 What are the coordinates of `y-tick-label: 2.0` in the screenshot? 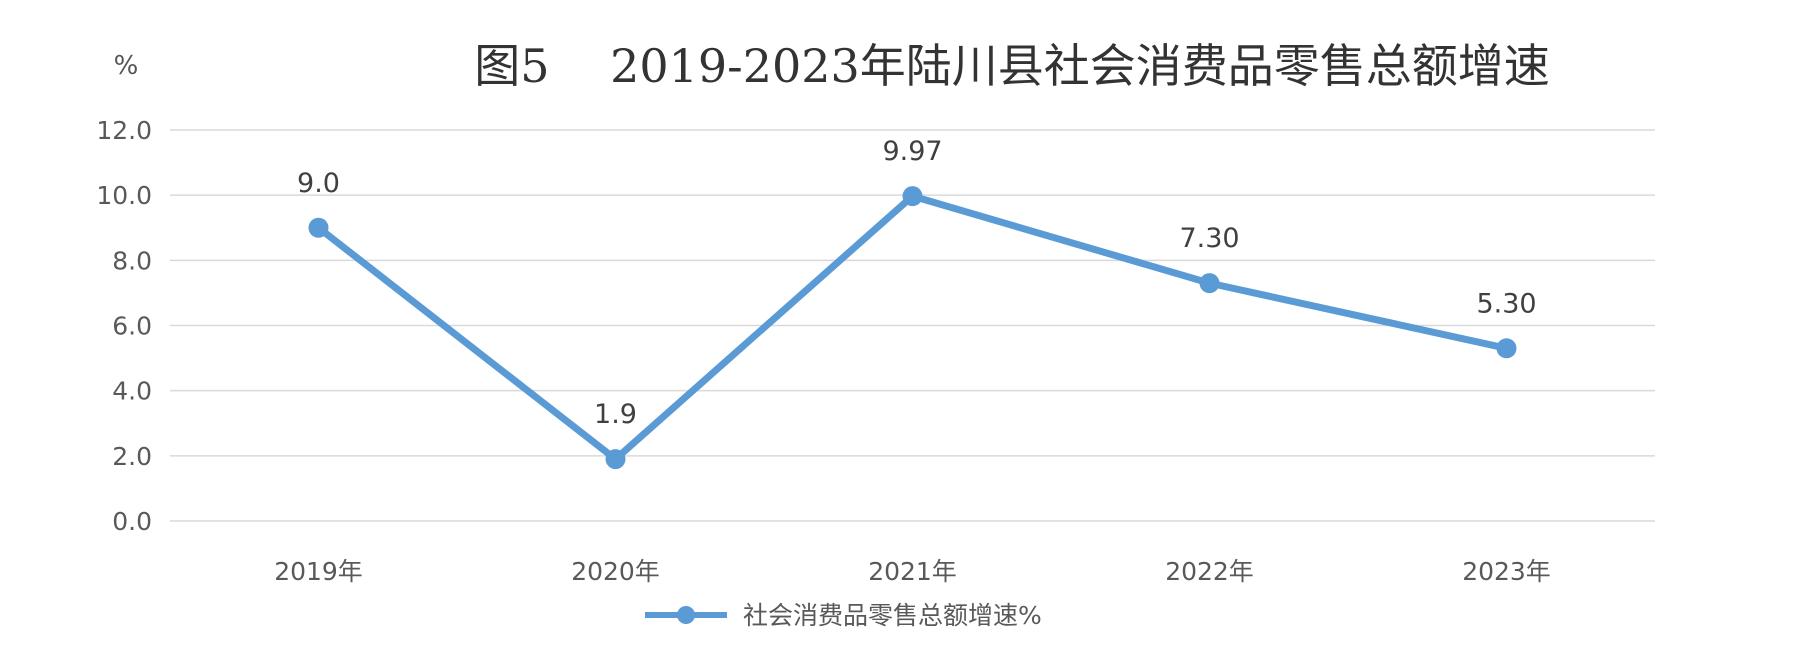 It's located at (132, 456).